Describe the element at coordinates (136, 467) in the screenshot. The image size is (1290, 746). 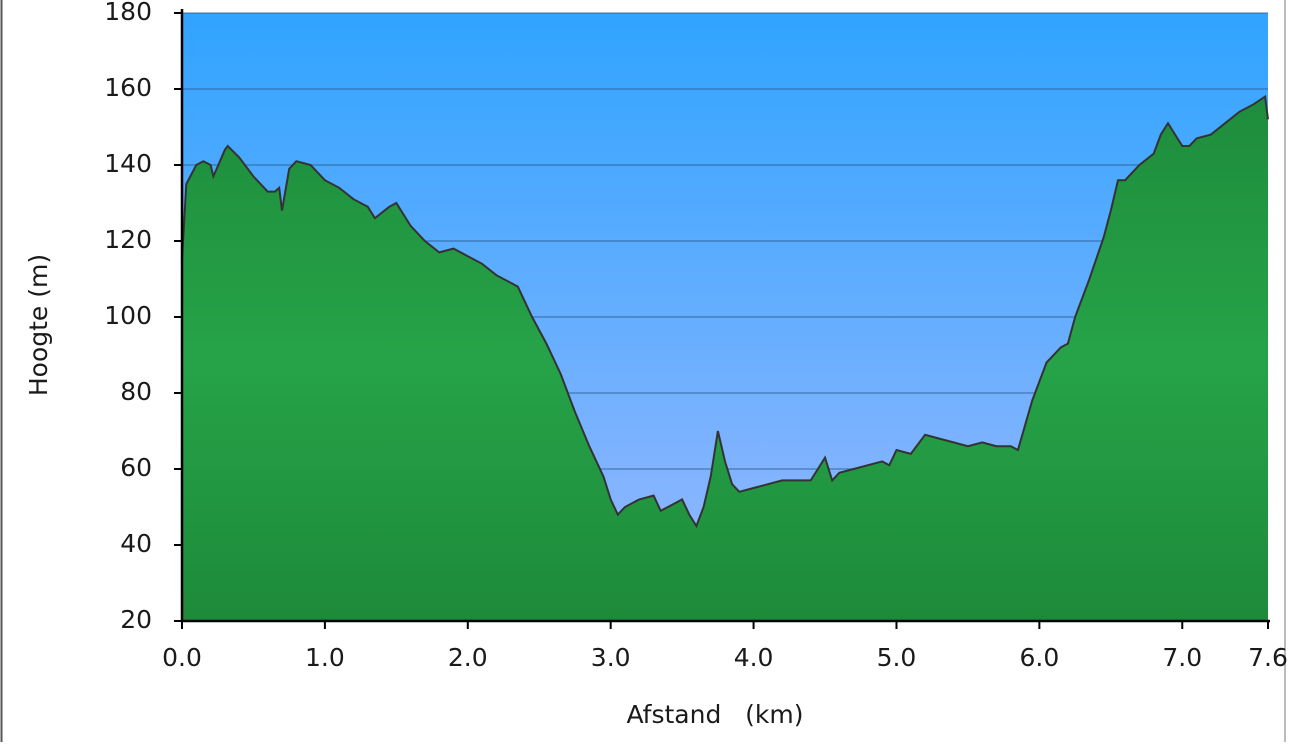
I see `y-tick-label: 60` at that location.